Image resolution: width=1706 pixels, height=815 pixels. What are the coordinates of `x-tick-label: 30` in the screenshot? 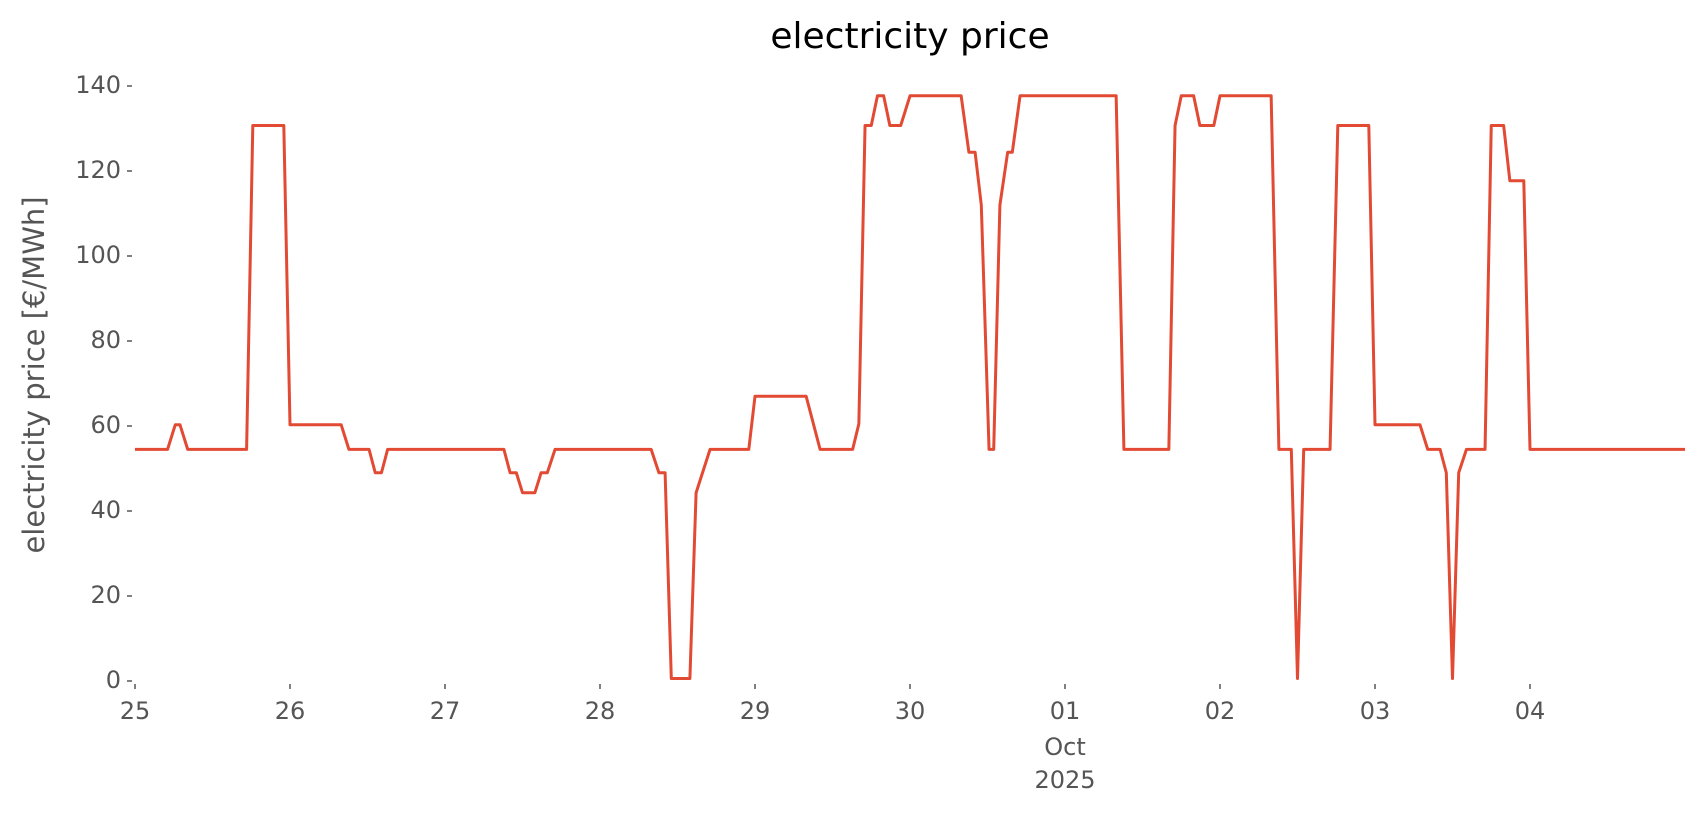 It's located at (910, 711).